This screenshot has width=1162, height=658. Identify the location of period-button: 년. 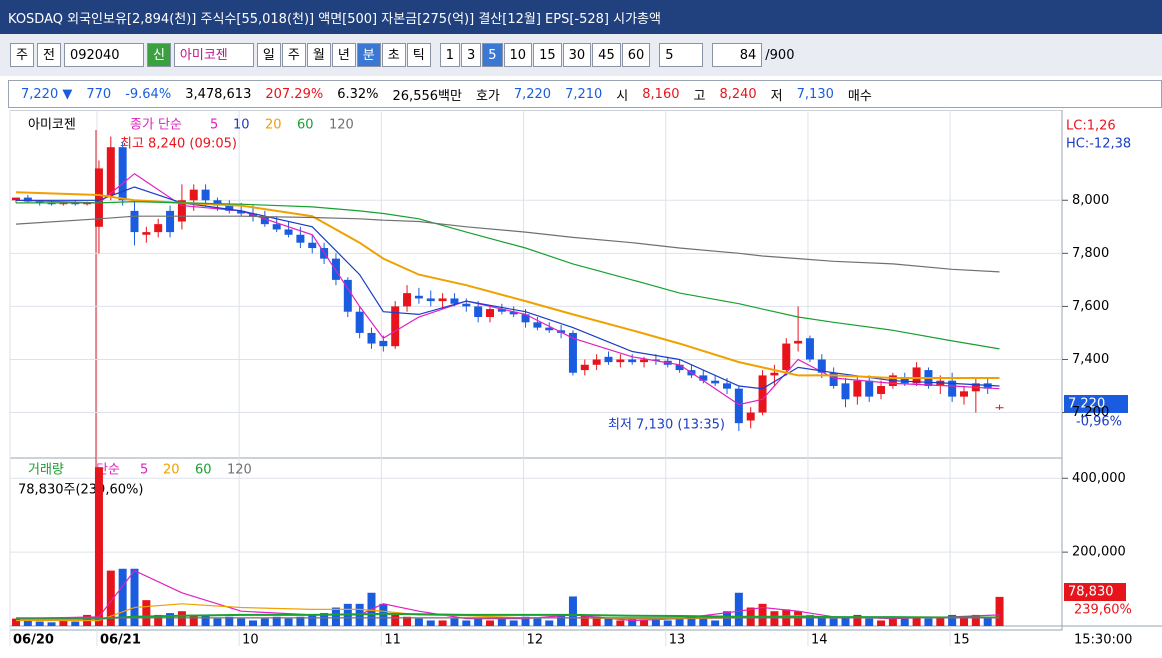
(343, 55).